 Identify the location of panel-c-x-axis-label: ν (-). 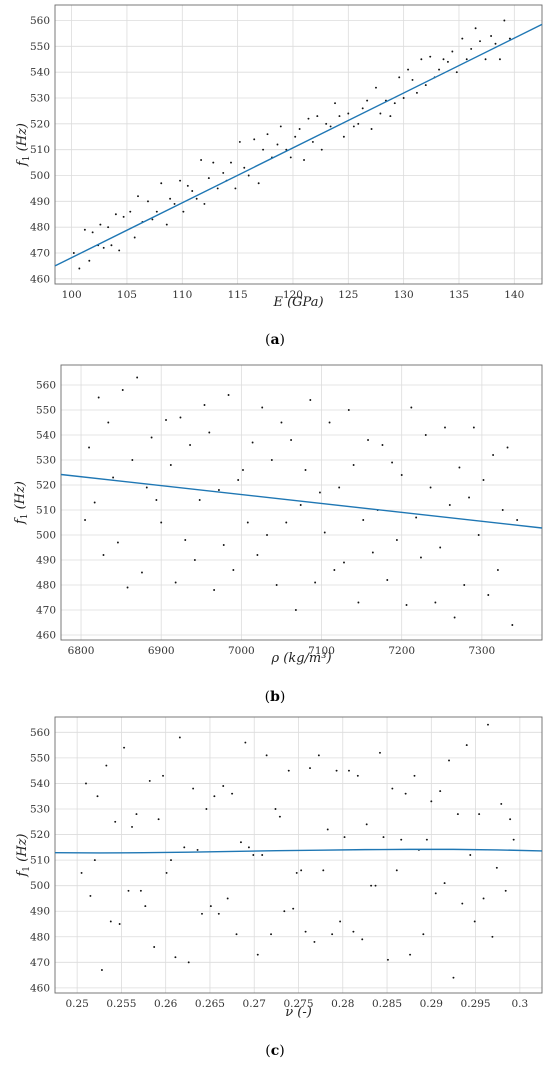
(298, 1012).